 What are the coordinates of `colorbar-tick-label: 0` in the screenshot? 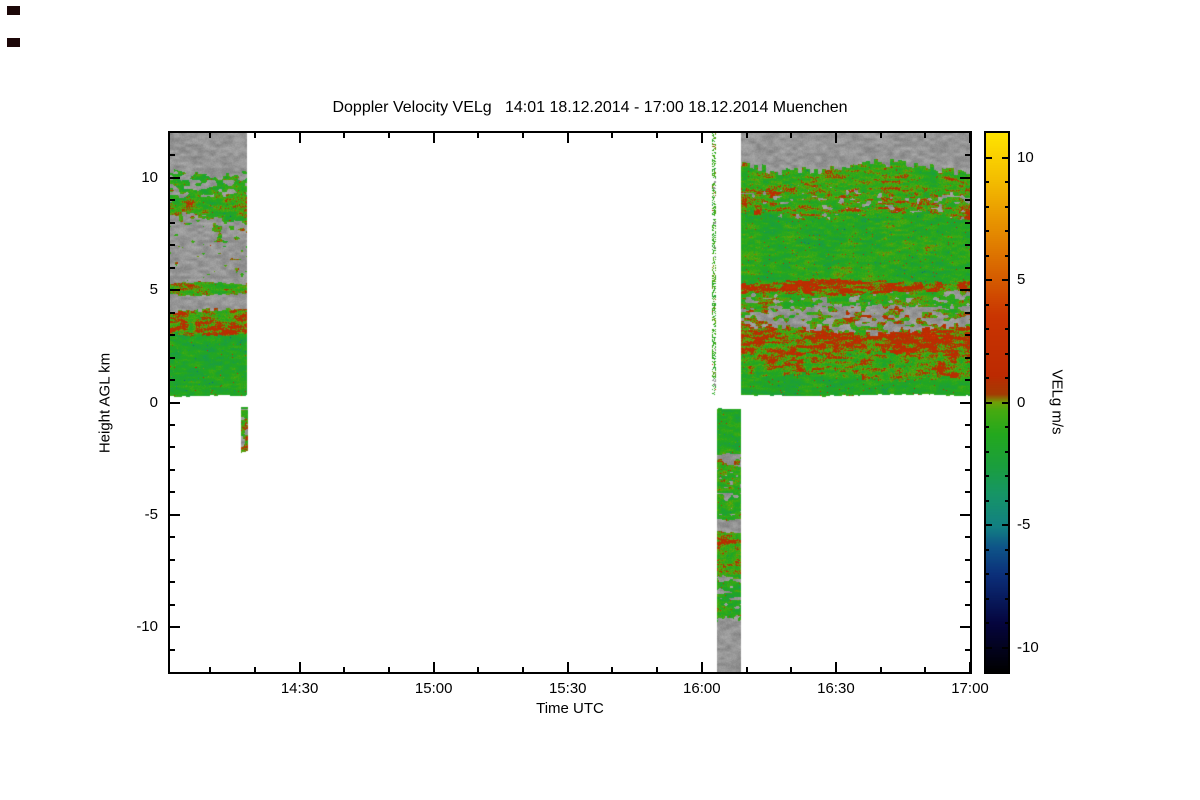 It's located at (1021, 402).